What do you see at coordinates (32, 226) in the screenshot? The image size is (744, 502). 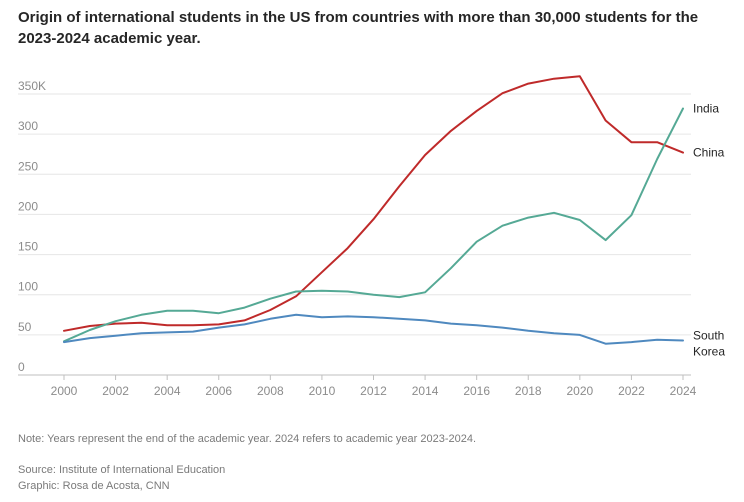 I see `y-axis-tick-labels: 0 50 100 150 200 250 300 350K` at bounding box center [32, 226].